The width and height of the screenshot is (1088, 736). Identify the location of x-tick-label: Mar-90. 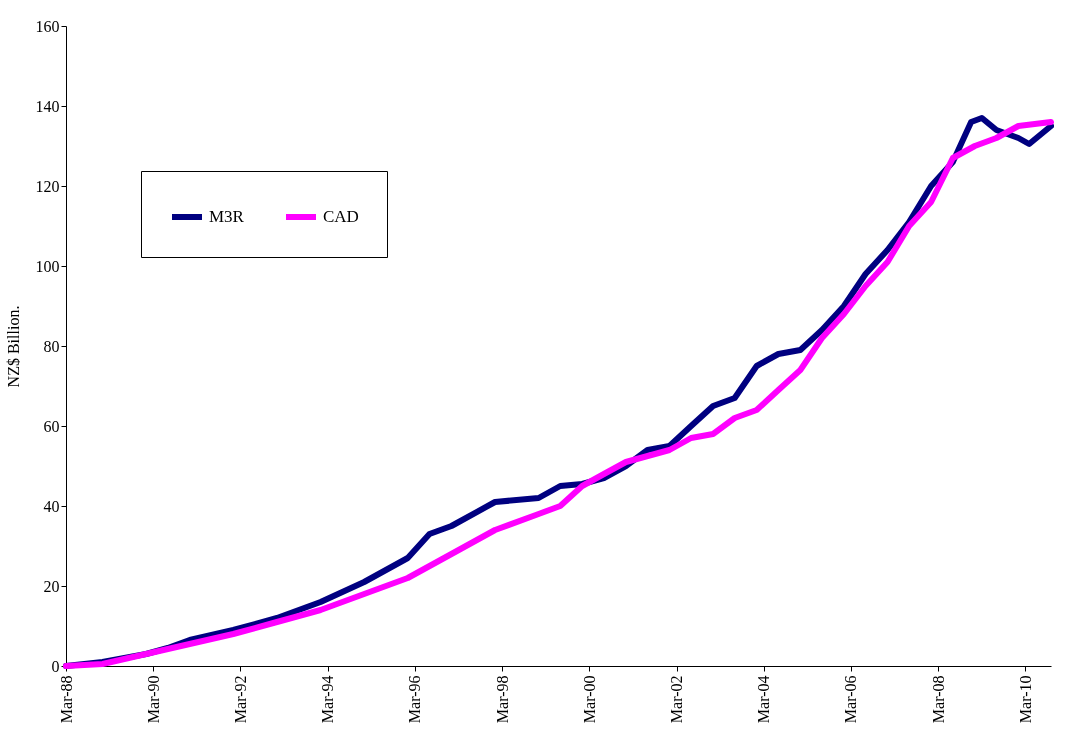
(153, 699).